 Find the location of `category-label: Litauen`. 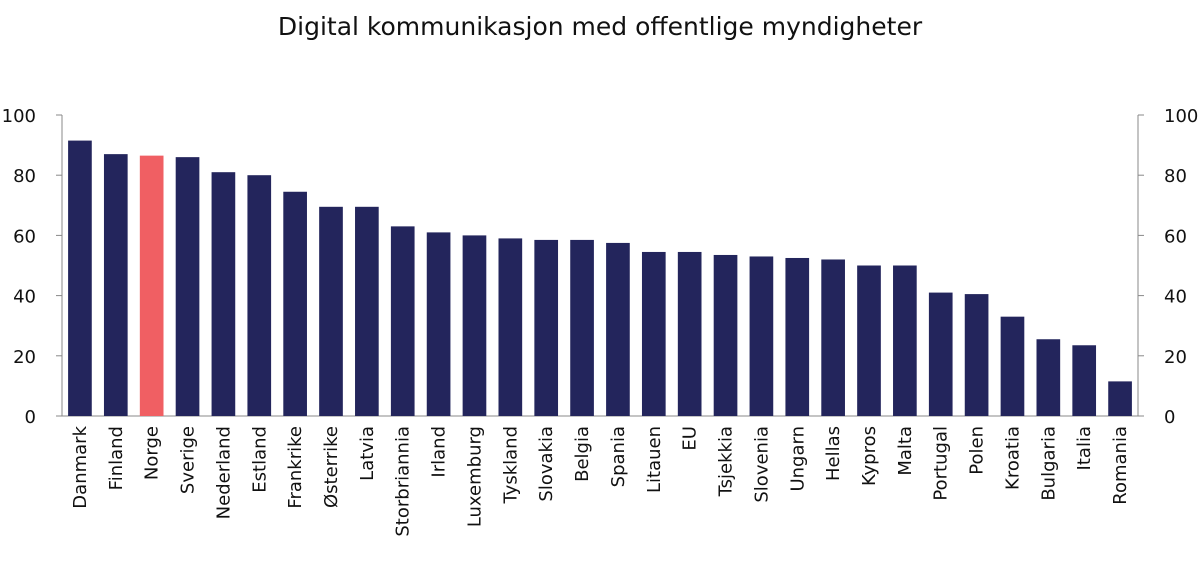

category-label: Litauen is located at coordinates (654, 459).